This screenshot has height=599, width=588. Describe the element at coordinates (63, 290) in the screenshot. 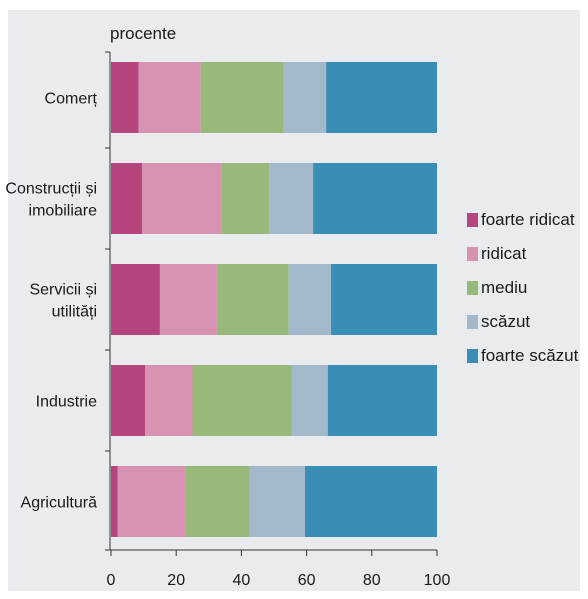

I see `category-label: Servicii și` at that location.